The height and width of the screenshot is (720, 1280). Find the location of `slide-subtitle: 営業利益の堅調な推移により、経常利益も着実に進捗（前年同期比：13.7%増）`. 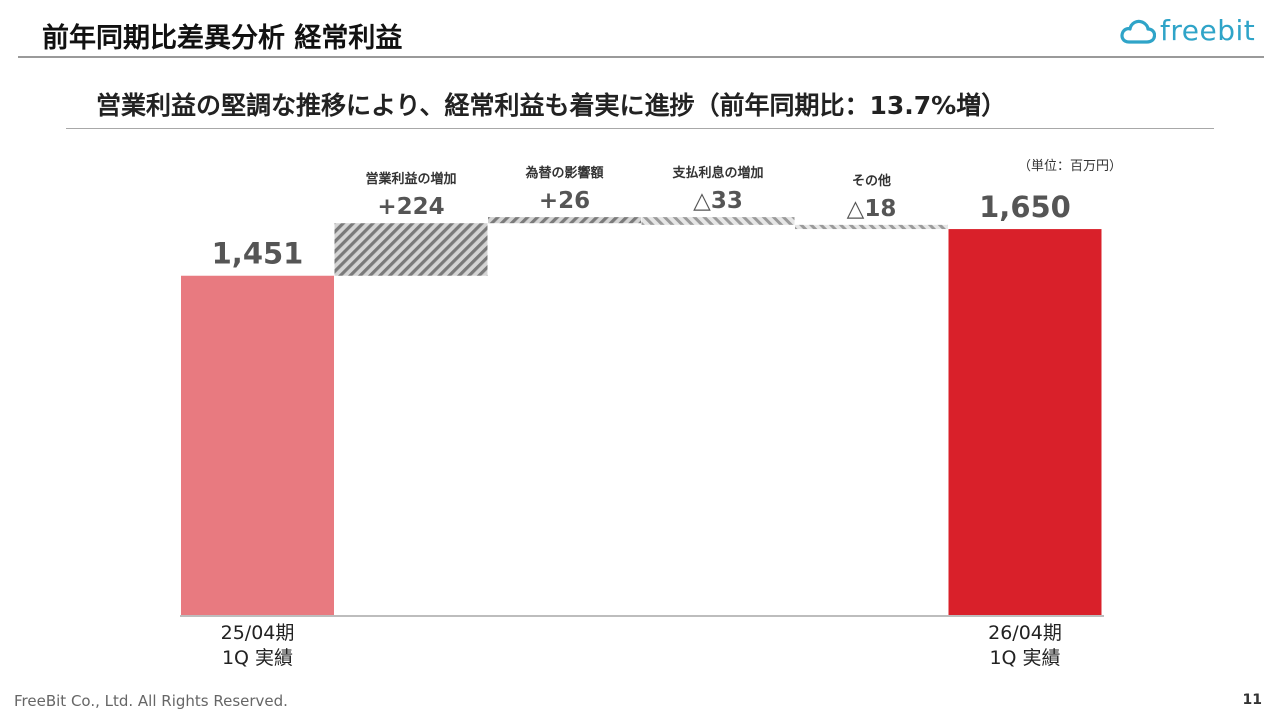

slide-subtitle: 営業利益の堅調な推移により、経常利益も着実に進捗（前年同期比：13.7%増） is located at coordinates (551, 105).